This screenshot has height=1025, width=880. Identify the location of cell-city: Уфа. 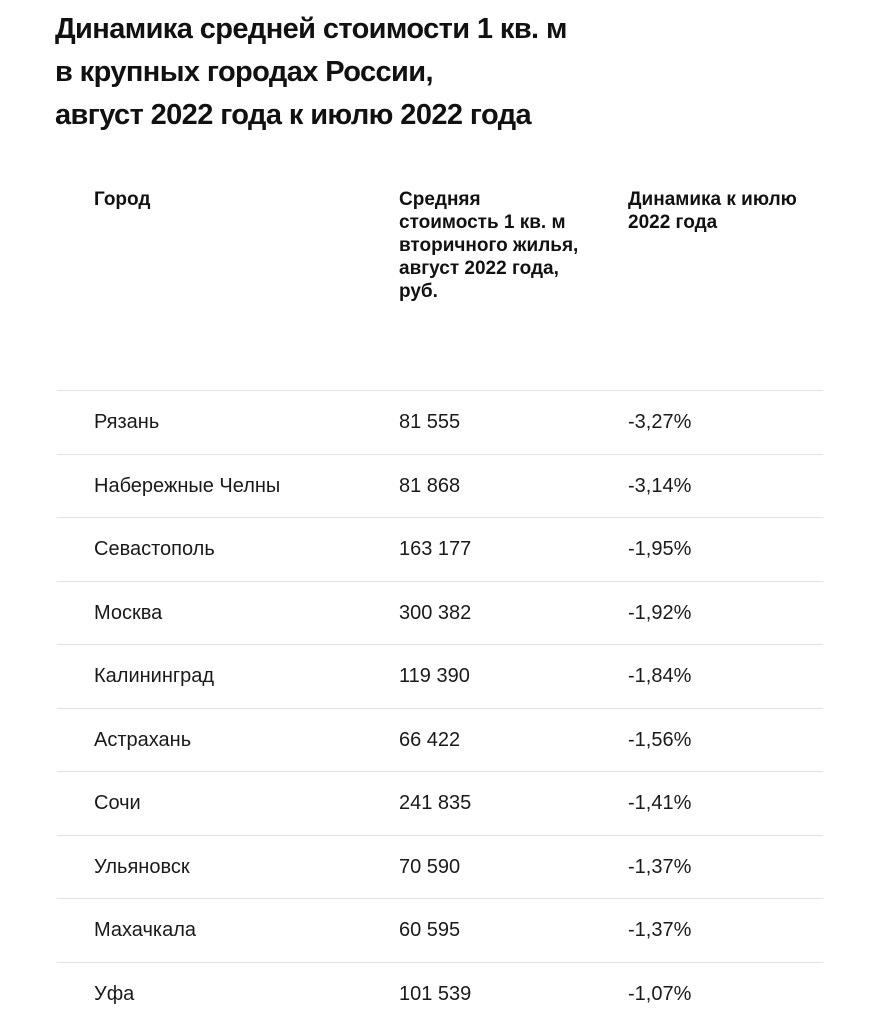
(114, 994).